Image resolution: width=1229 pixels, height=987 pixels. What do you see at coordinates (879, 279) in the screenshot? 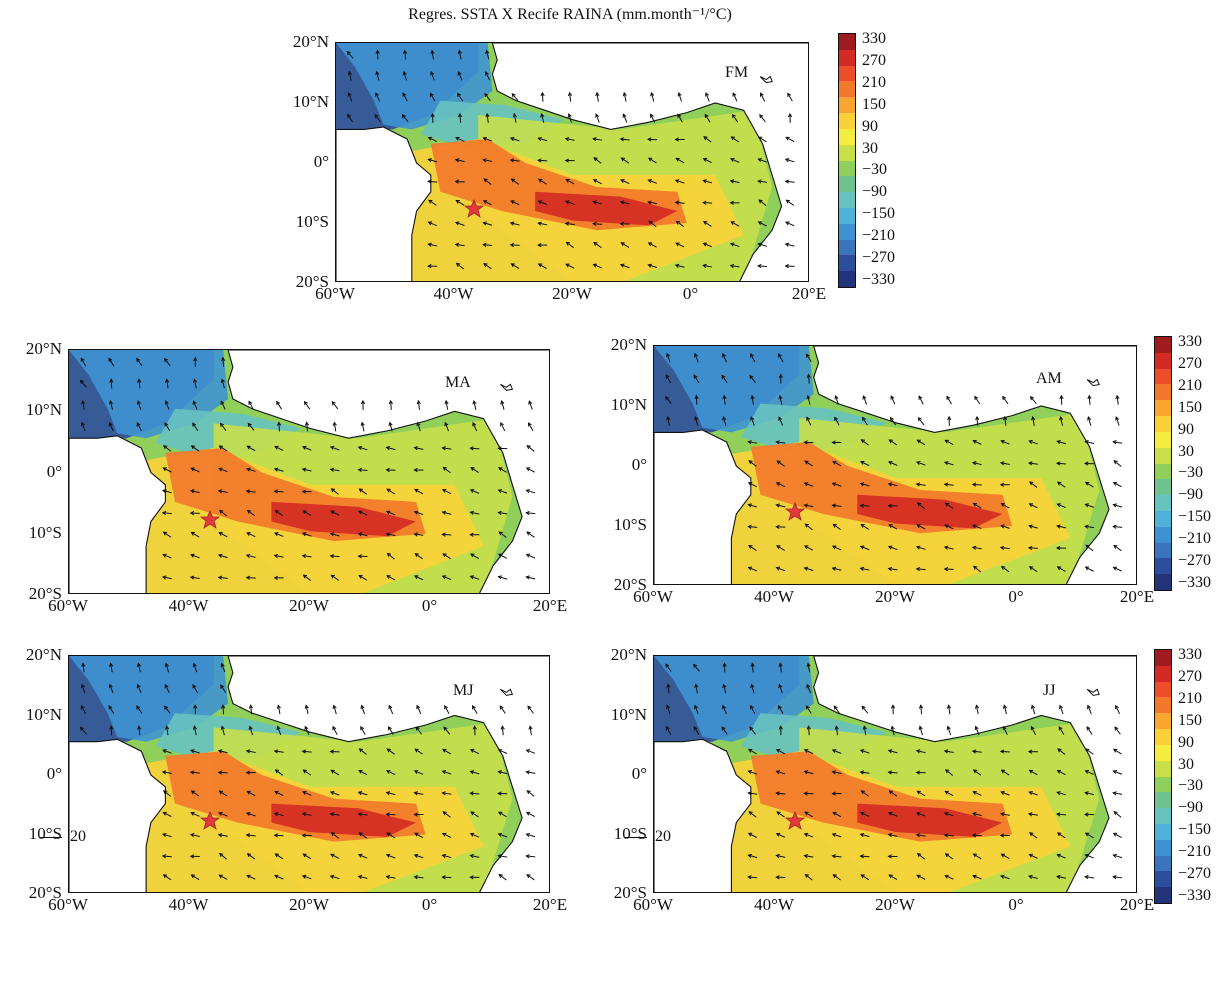
I see `colorbar-tick-label: −330` at bounding box center [879, 279].